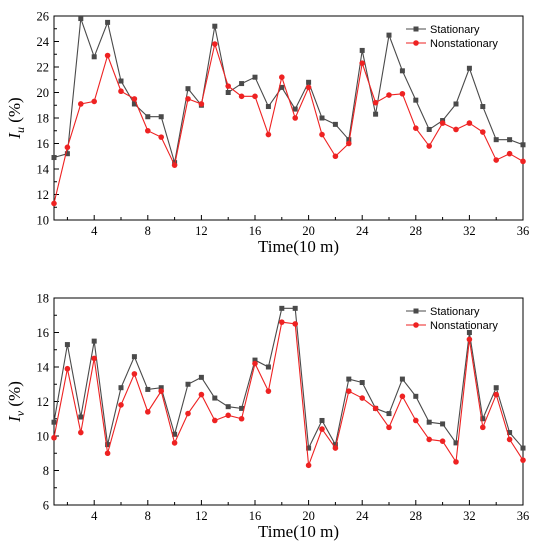 This screenshot has width=537, height=550. I want to click on y-tick-label: 20, so click(43, 93).